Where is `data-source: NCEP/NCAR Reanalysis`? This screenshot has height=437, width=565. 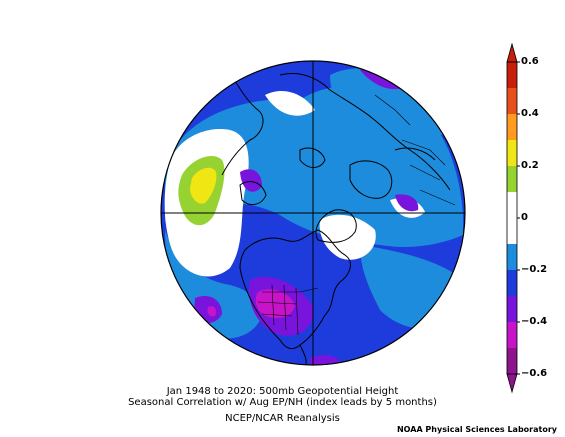 data-source: NCEP/NCAR Reanalysis is located at coordinates (282, 418).